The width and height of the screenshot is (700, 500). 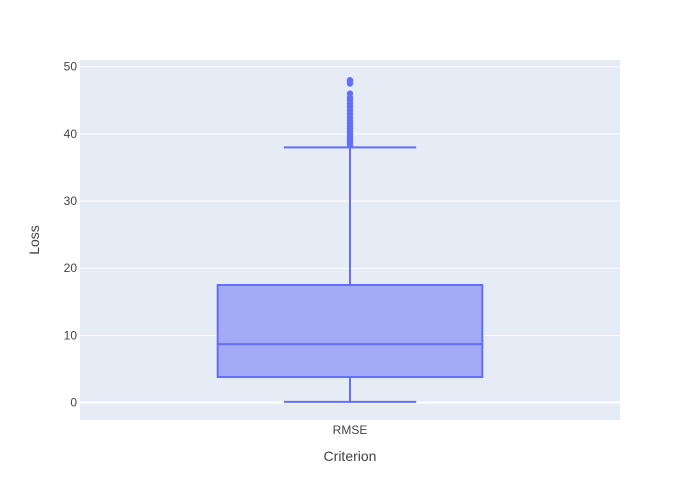 What do you see at coordinates (350, 331) in the screenshot?
I see `box-iqr` at bounding box center [350, 331].